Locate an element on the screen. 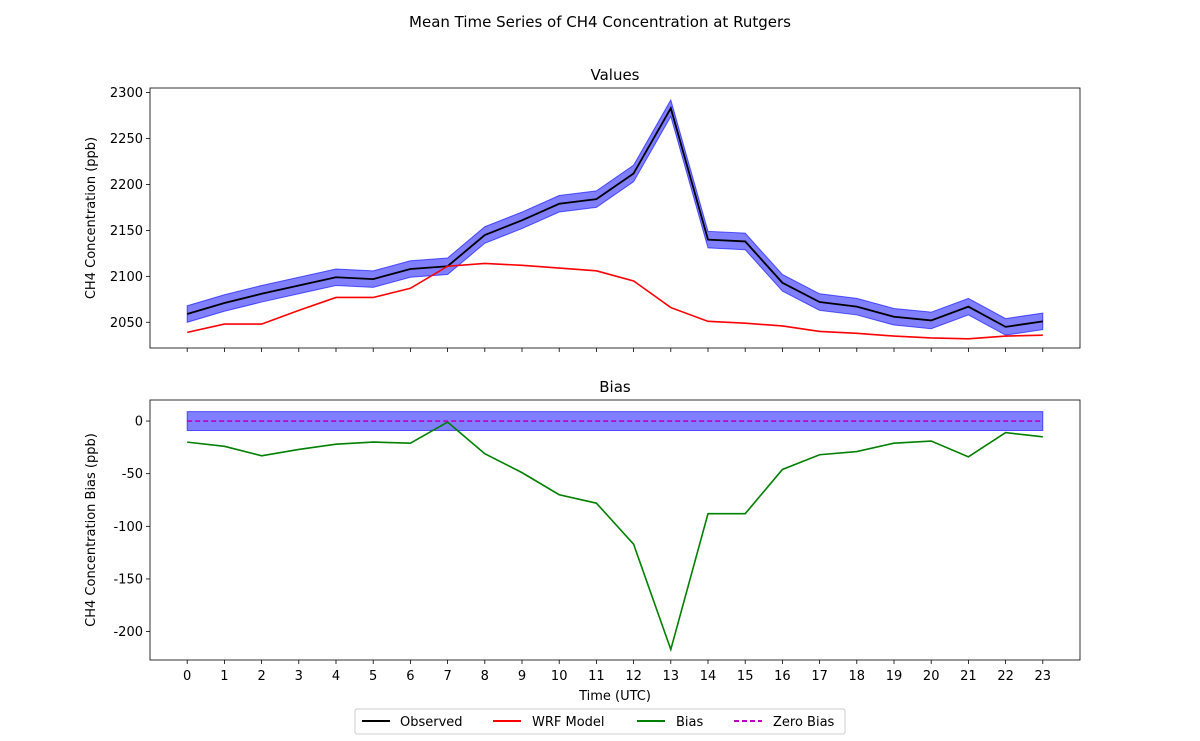 This screenshot has height=741, width=1200. legend-entry-zero-bias: Zero Bias is located at coordinates (784, 722).